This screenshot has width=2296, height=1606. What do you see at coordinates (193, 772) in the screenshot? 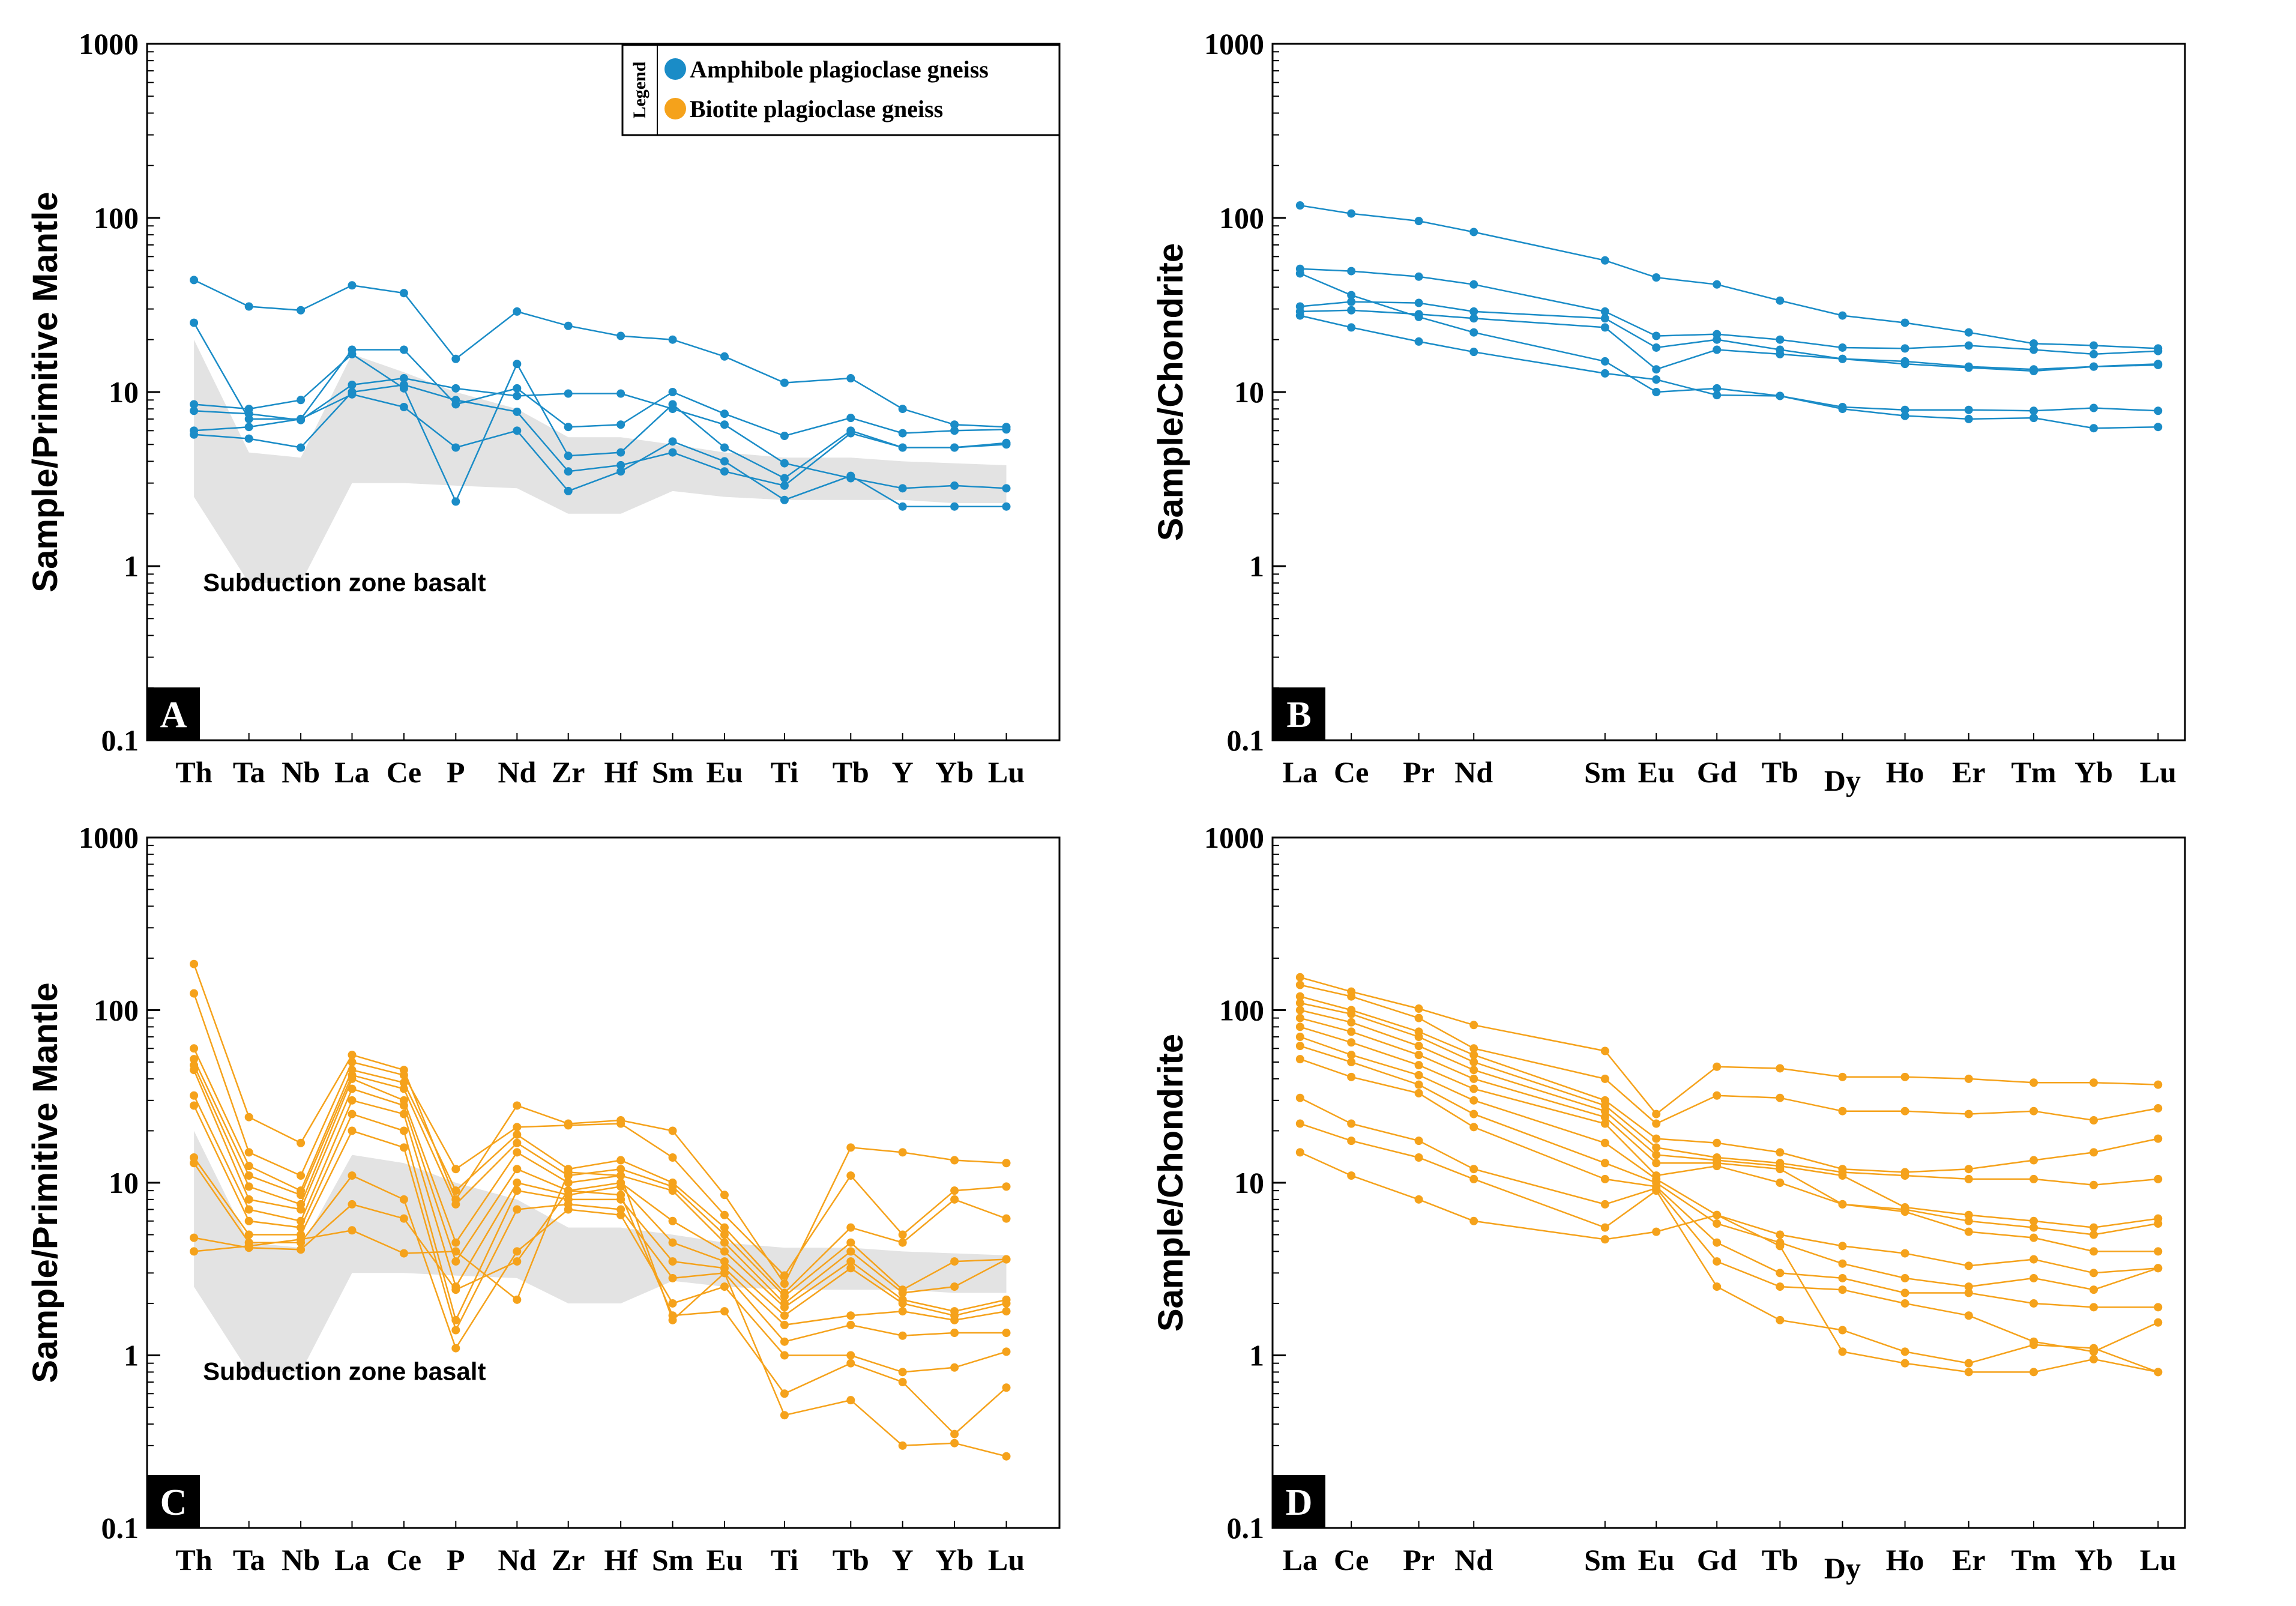
I see `panel-a-xtick-label: Th` at bounding box center [193, 772].